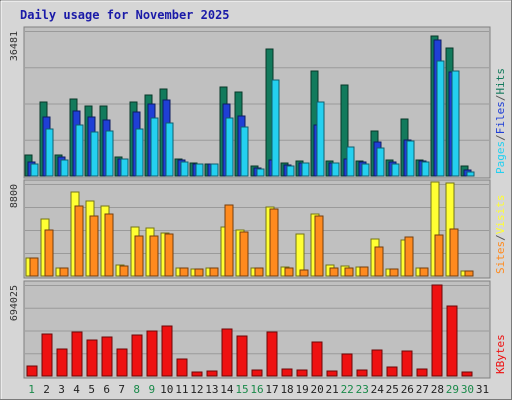  Describe the element at coordinates (482, 389) in the screenshot. I see `x-tick-label-31: 31` at that location.